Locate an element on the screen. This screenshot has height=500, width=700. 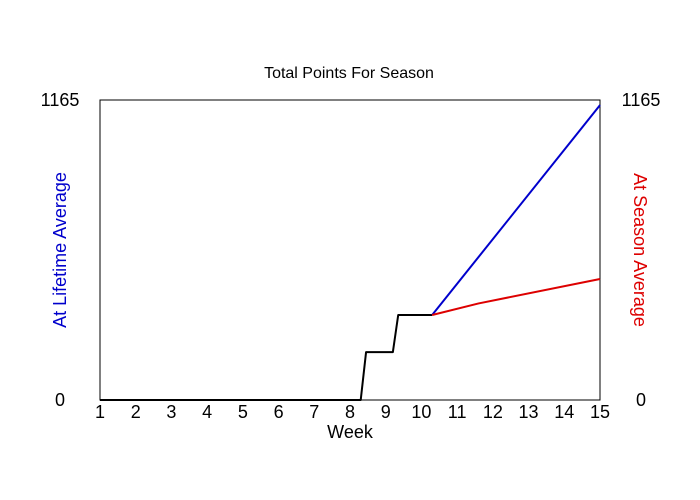
x-axis-label: Week is located at coordinates (350, 432).